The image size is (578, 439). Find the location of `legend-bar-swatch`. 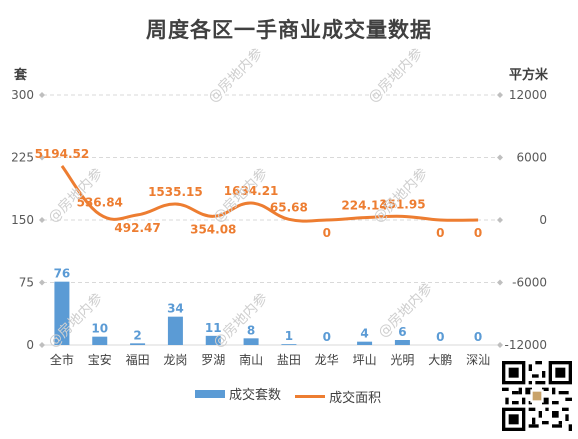

legend-bar-swatch is located at coordinates (210, 393).